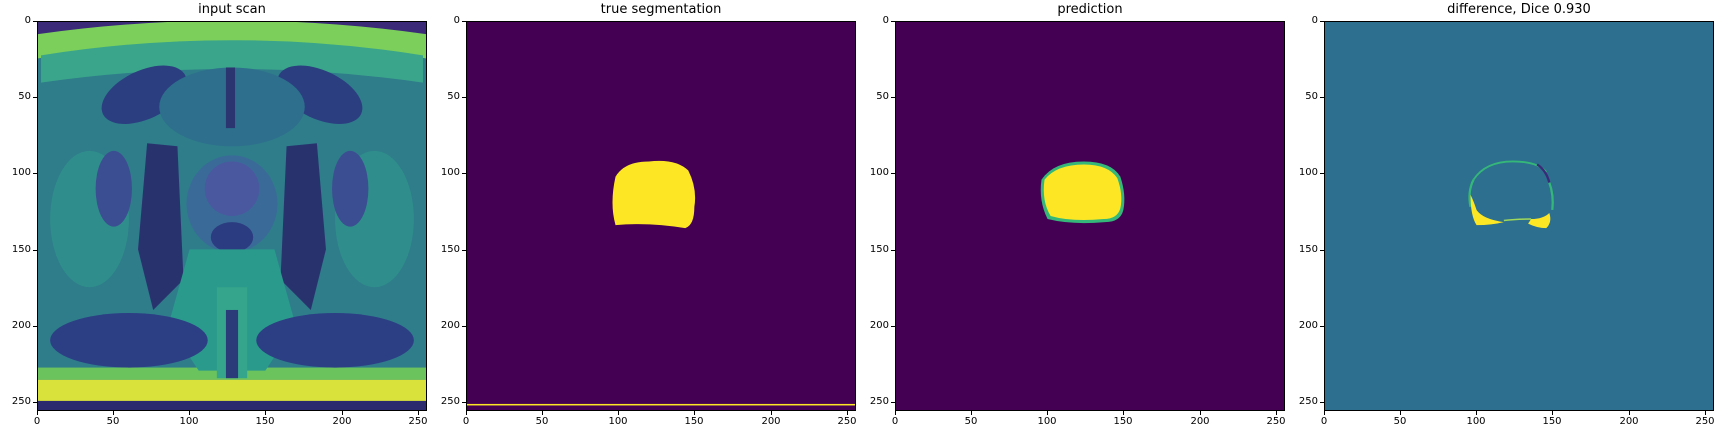 The image size is (1728, 432). Describe the element at coordinates (1090, 9) in the screenshot. I see `panel-title: prediction` at that location.